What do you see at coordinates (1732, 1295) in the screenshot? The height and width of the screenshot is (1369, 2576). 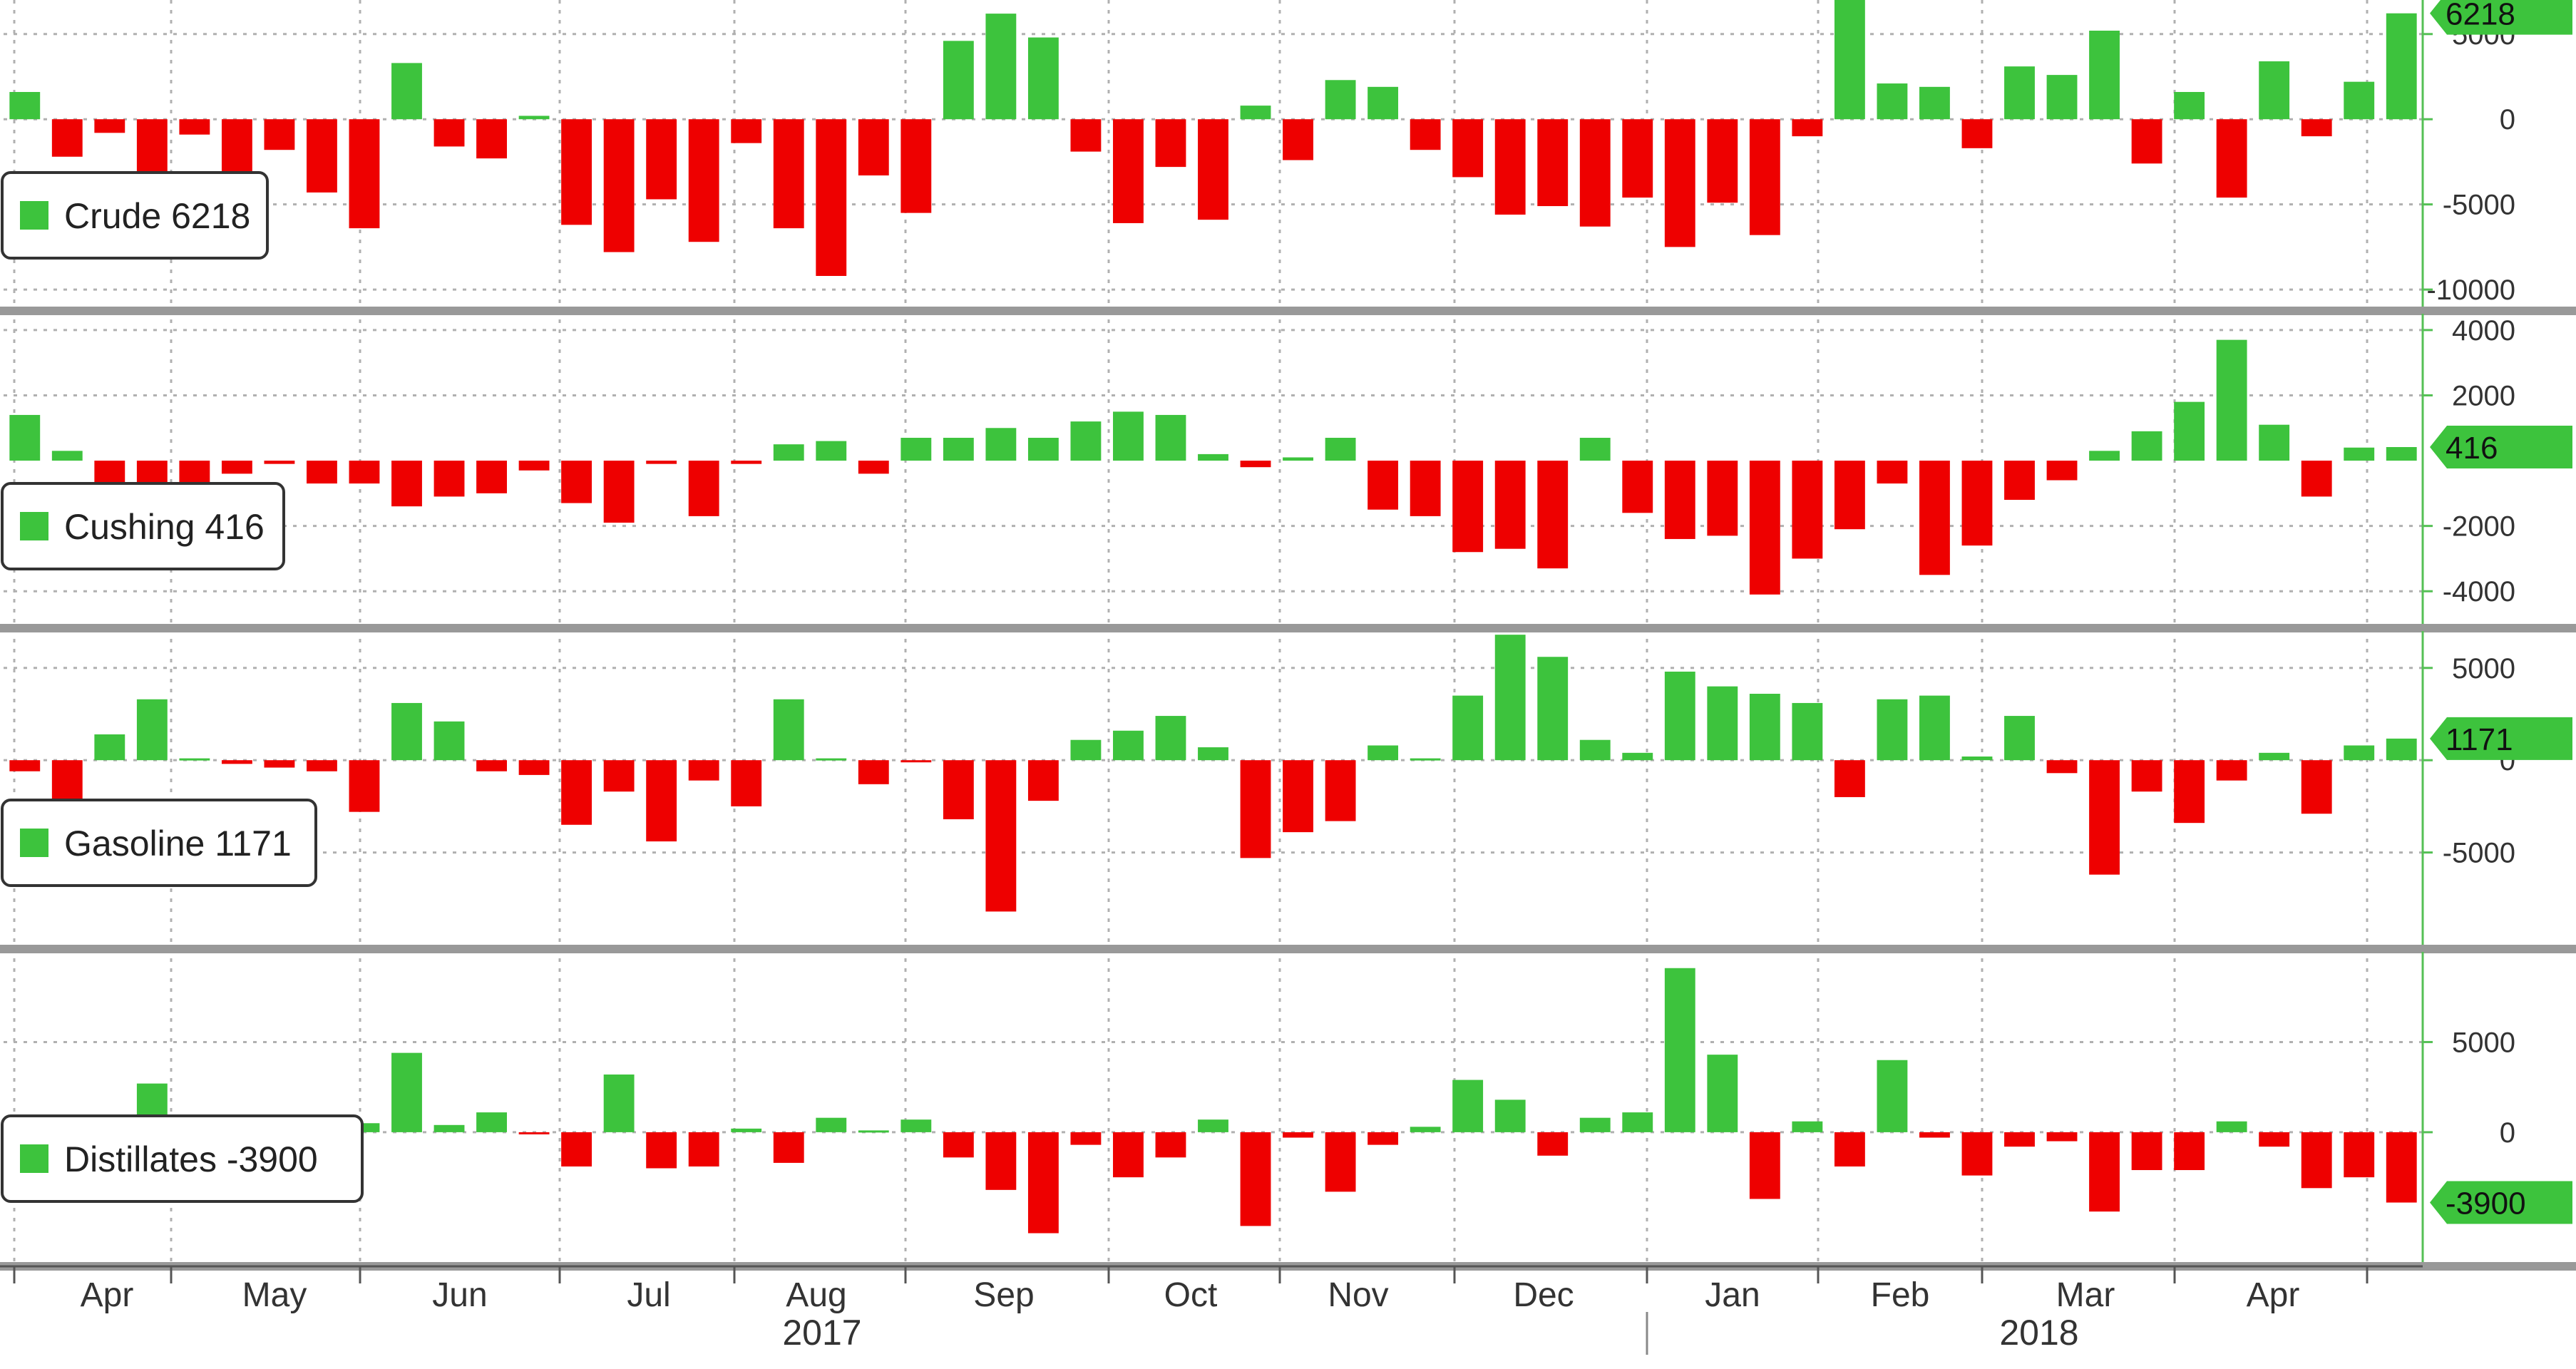 I see `x-month-label: Jan` at bounding box center [1732, 1295].